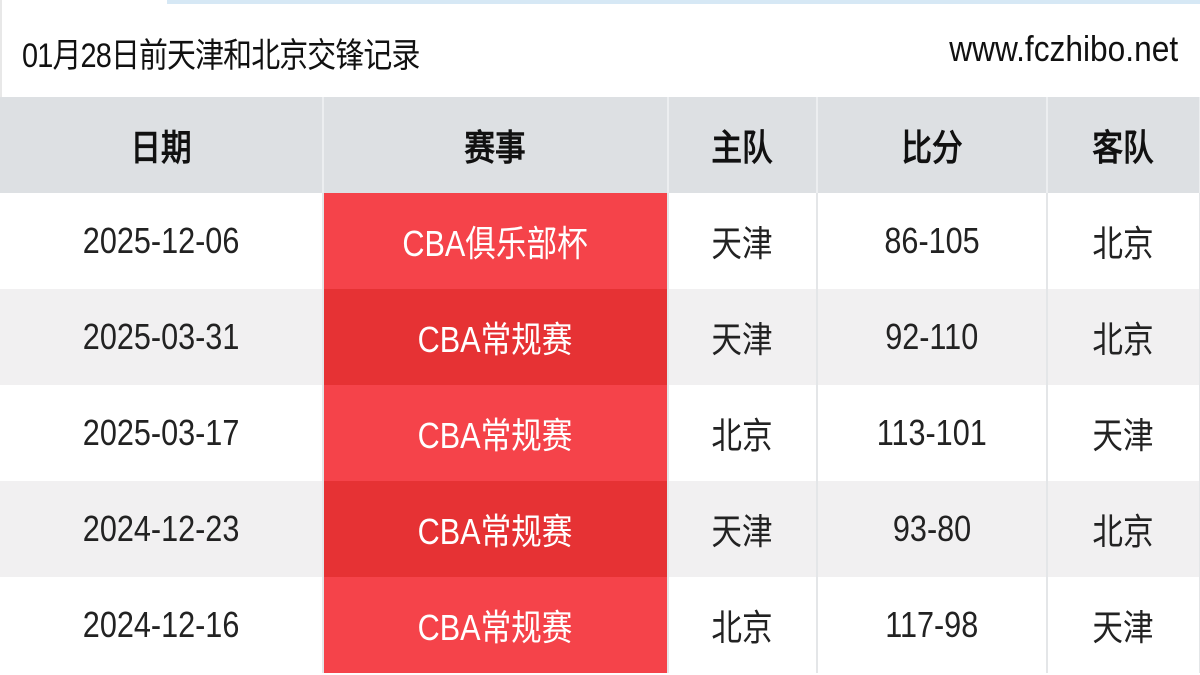 This screenshot has height=675, width=1200. Describe the element at coordinates (221, 56) in the screenshot. I see `page-title: 01月28日前天津和北京交锋记录` at that location.